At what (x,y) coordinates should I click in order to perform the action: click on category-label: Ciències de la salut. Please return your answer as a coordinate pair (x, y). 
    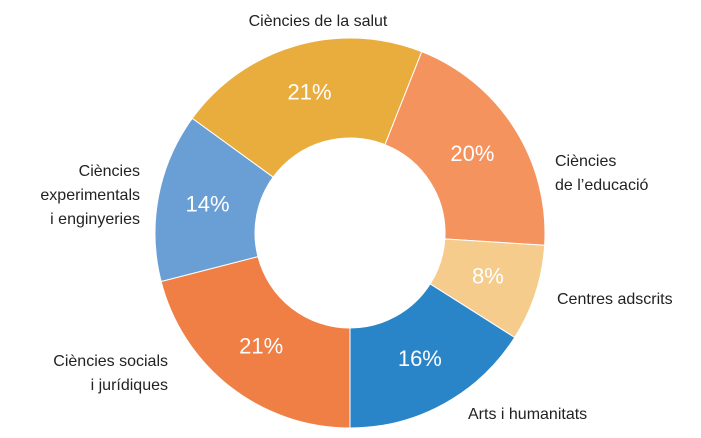
    Looking at the image, I should click on (318, 21).